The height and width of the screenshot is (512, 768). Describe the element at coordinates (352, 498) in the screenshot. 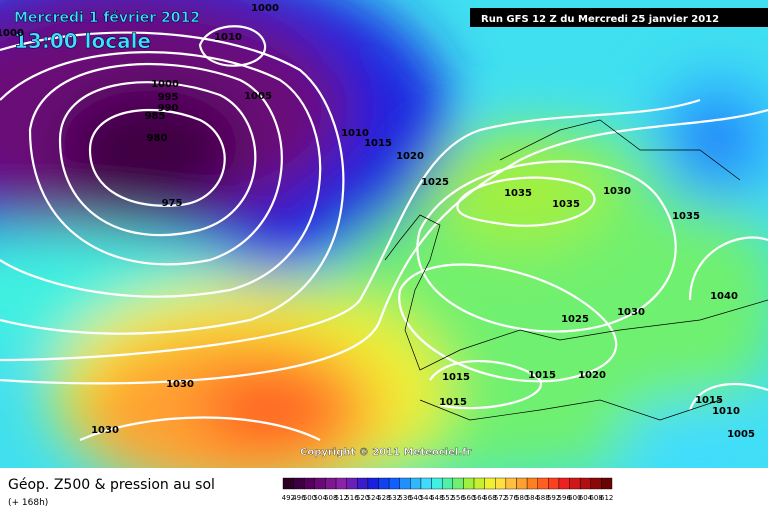

I see `scale-label: 516` at that location.